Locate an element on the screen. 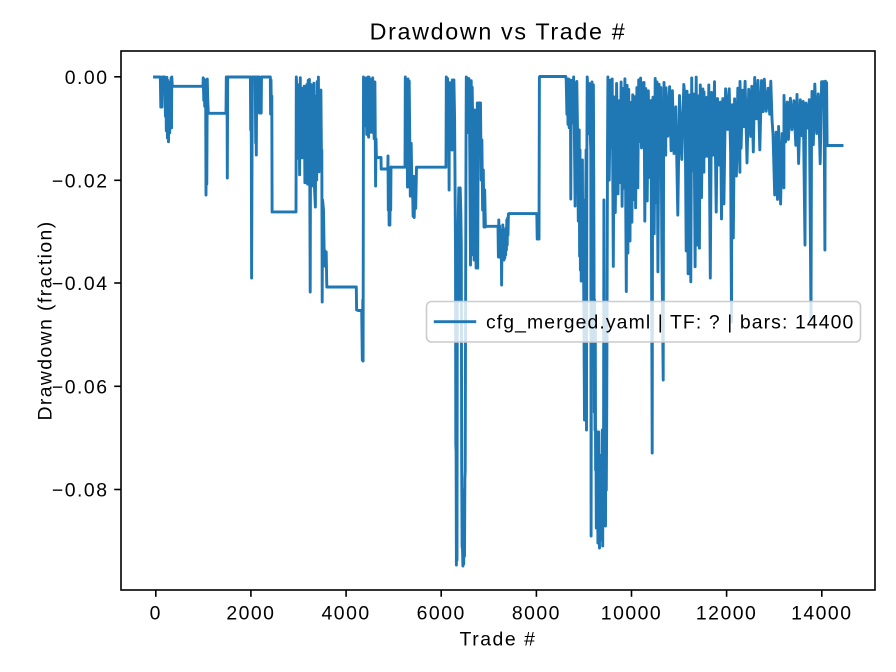 The width and height of the screenshot is (896, 672). svg-text: 6000 is located at coordinates (441, 614).